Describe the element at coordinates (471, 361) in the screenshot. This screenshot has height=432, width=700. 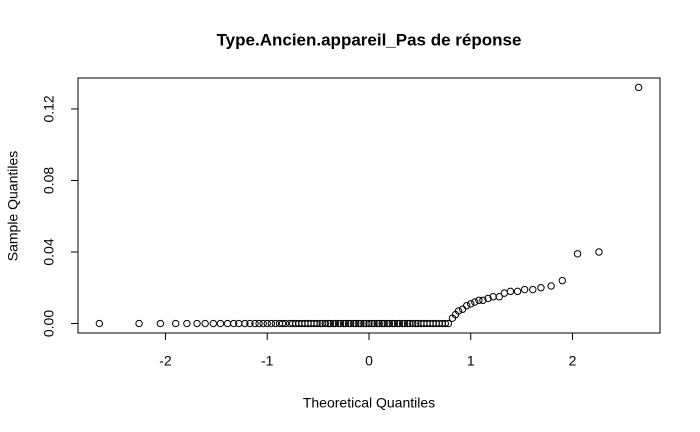
I see `x-tick-label: 1` at that location.